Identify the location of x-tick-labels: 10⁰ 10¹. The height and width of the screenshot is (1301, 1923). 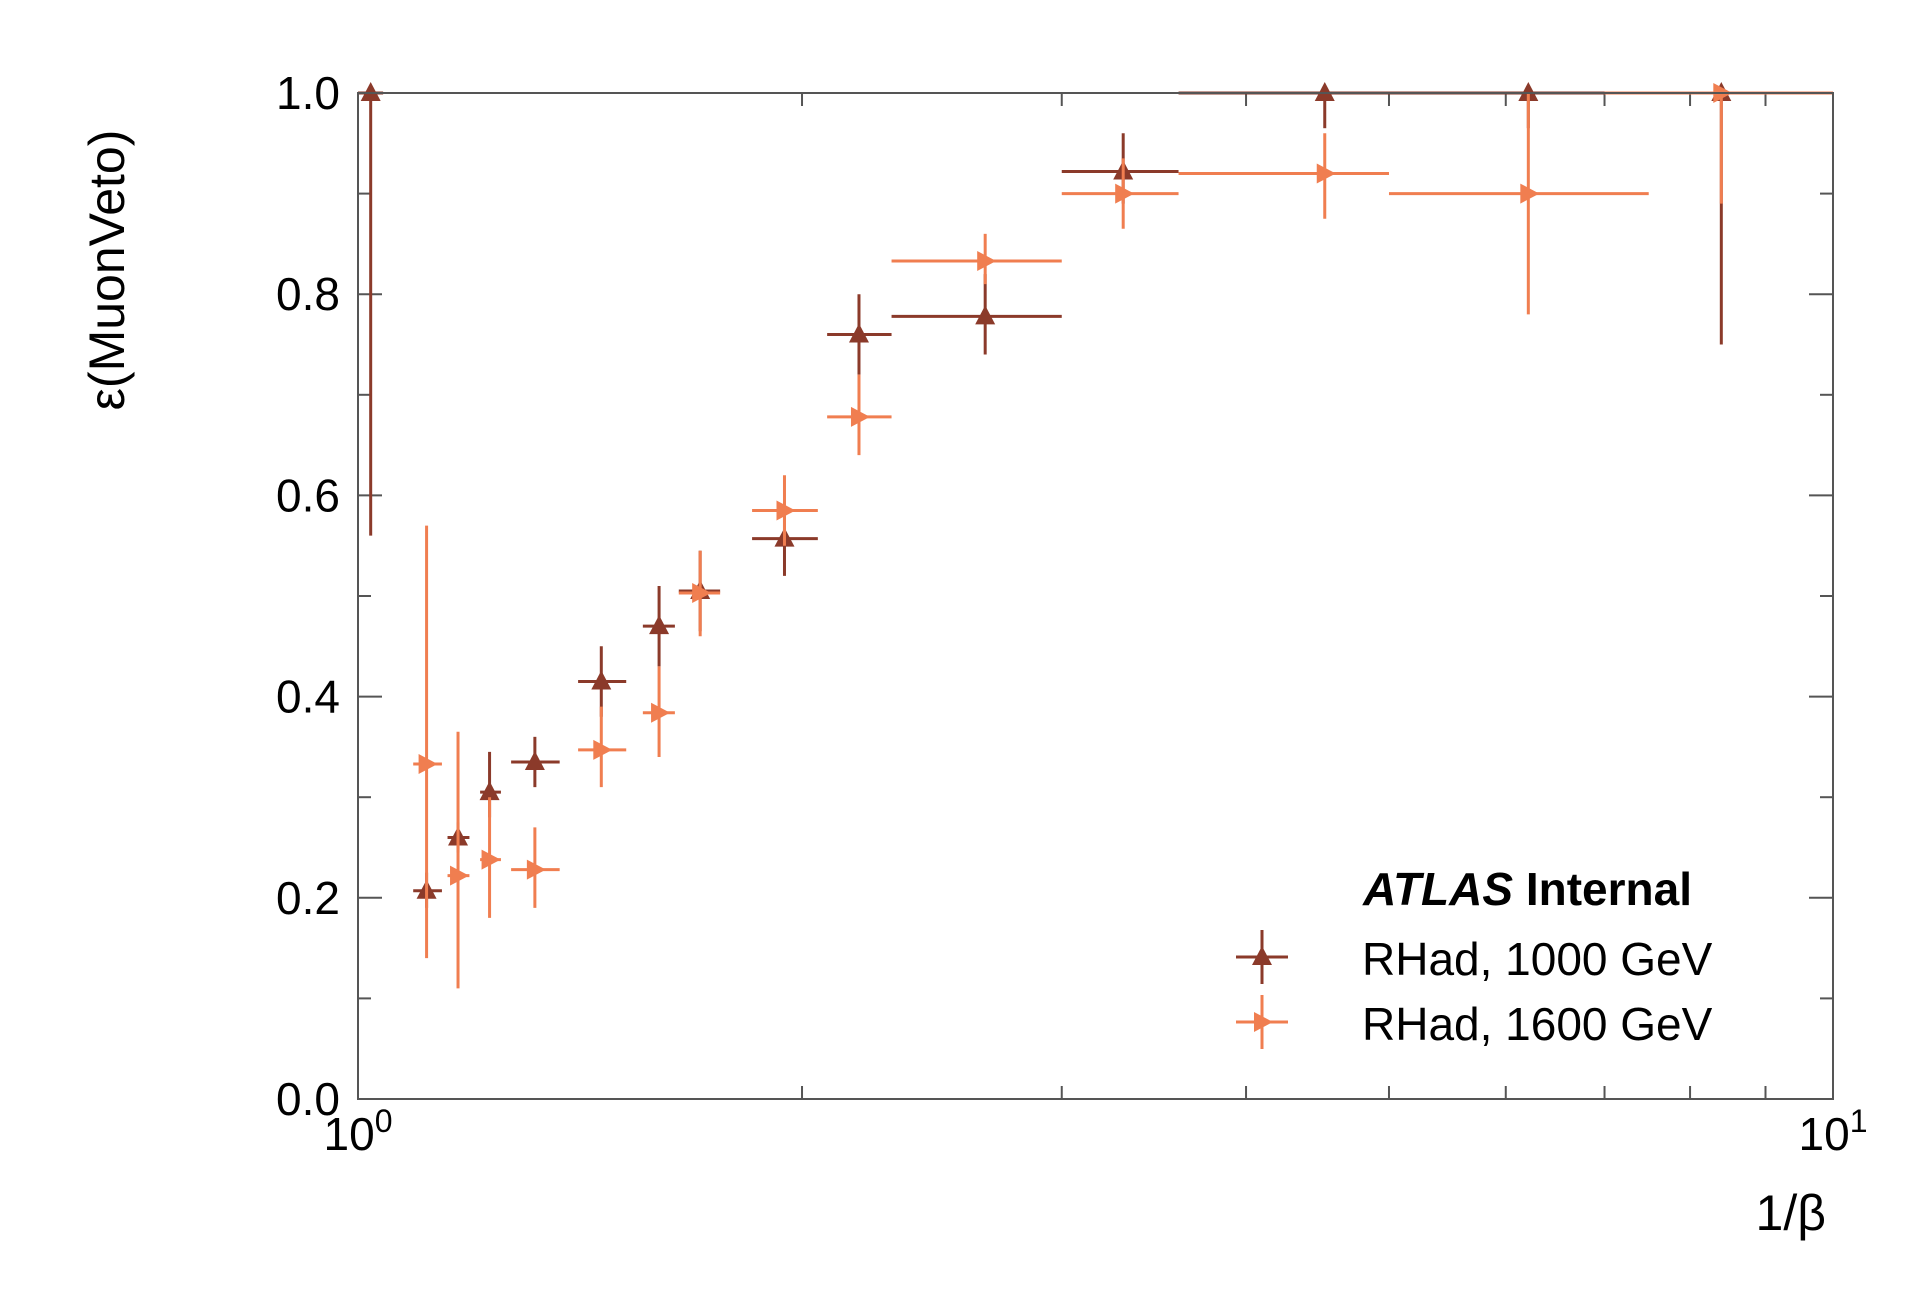
(1096, 1131).